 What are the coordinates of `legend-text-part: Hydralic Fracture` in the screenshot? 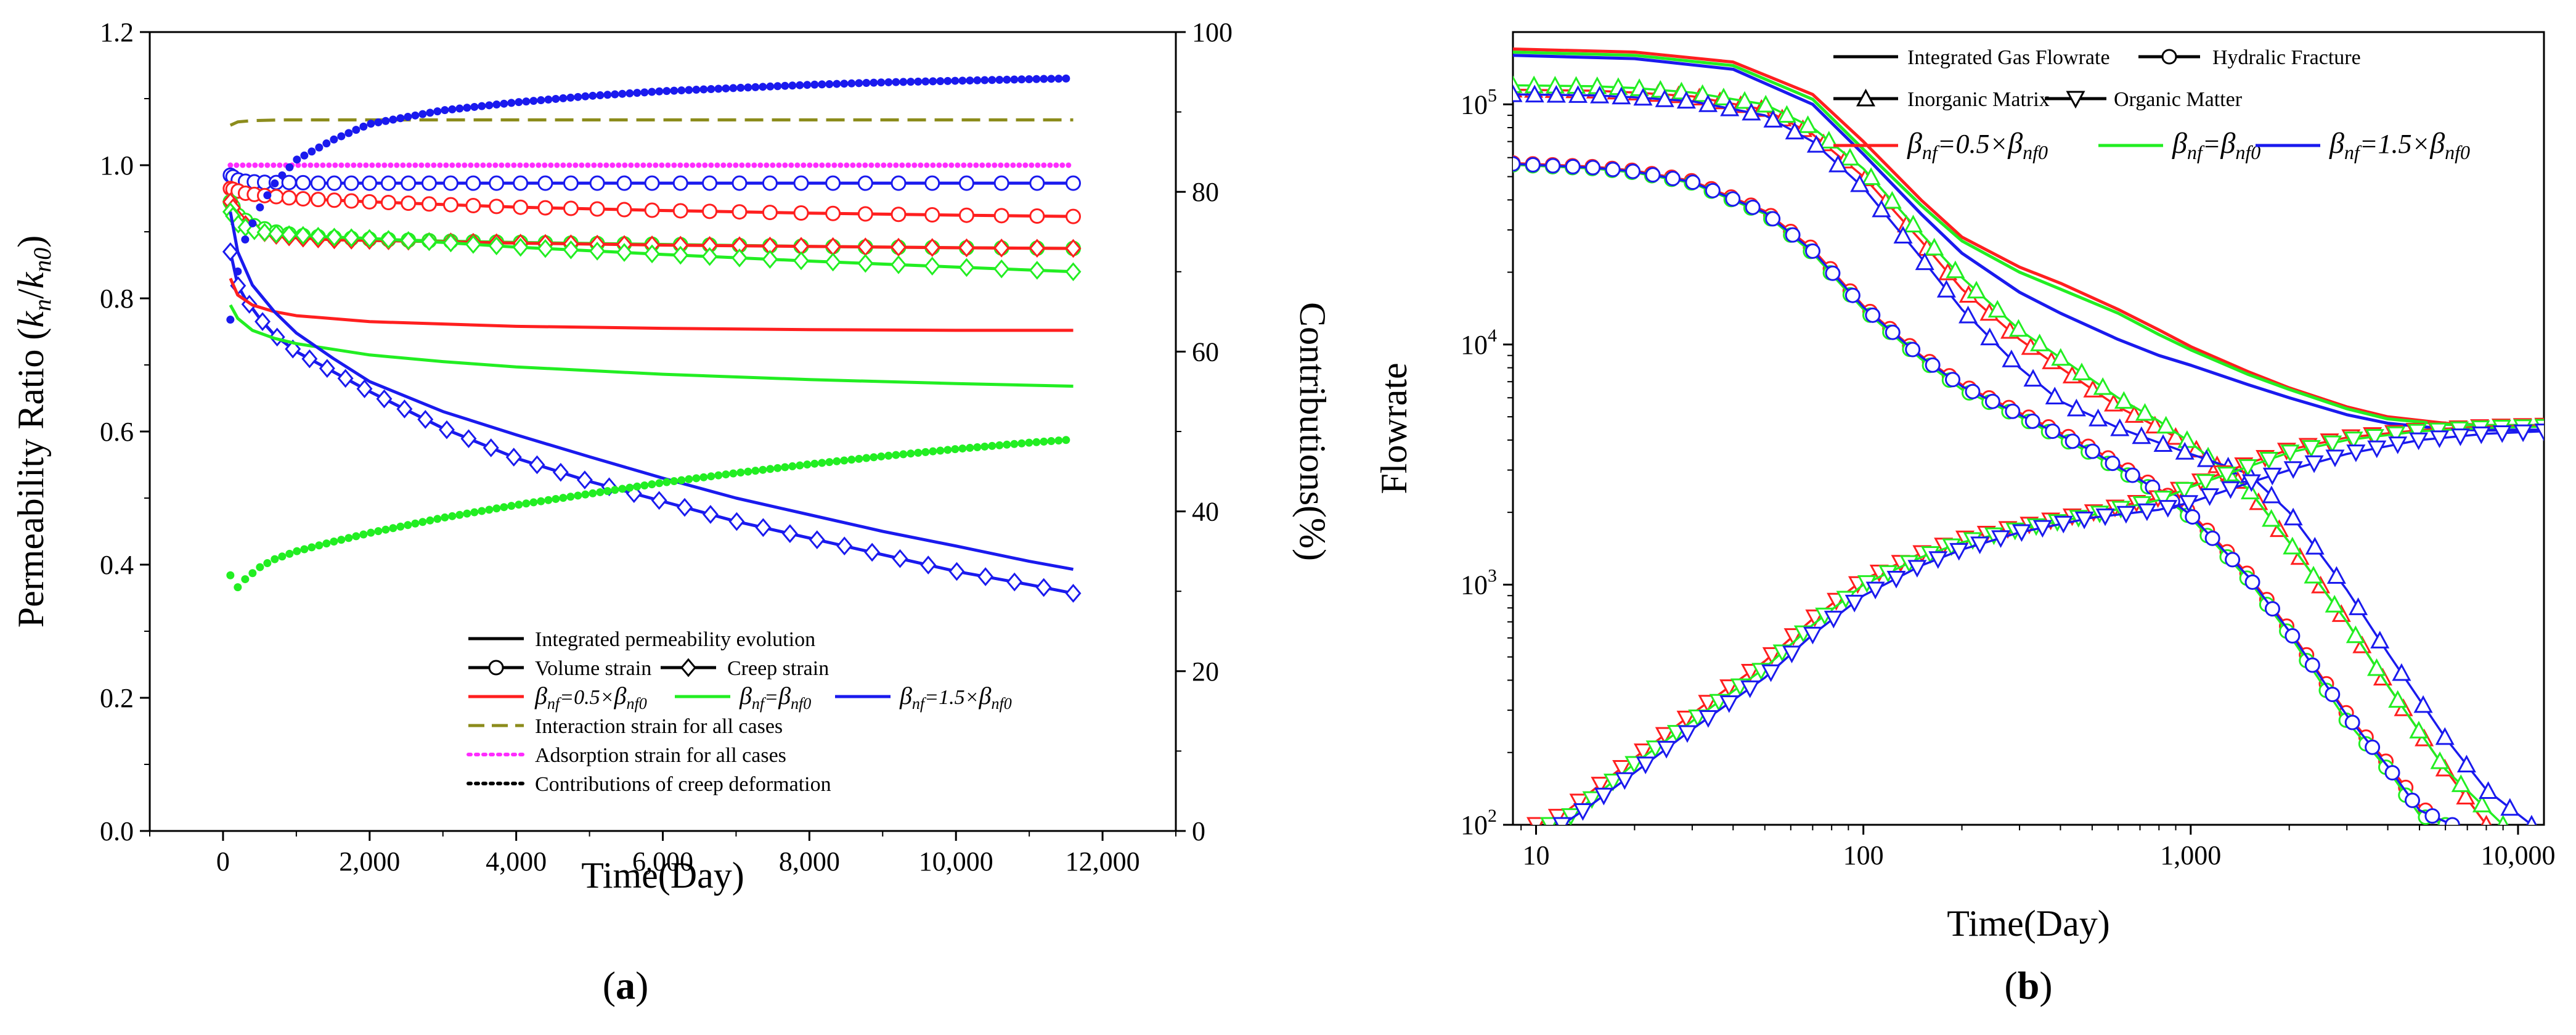 It's located at (2286, 57).